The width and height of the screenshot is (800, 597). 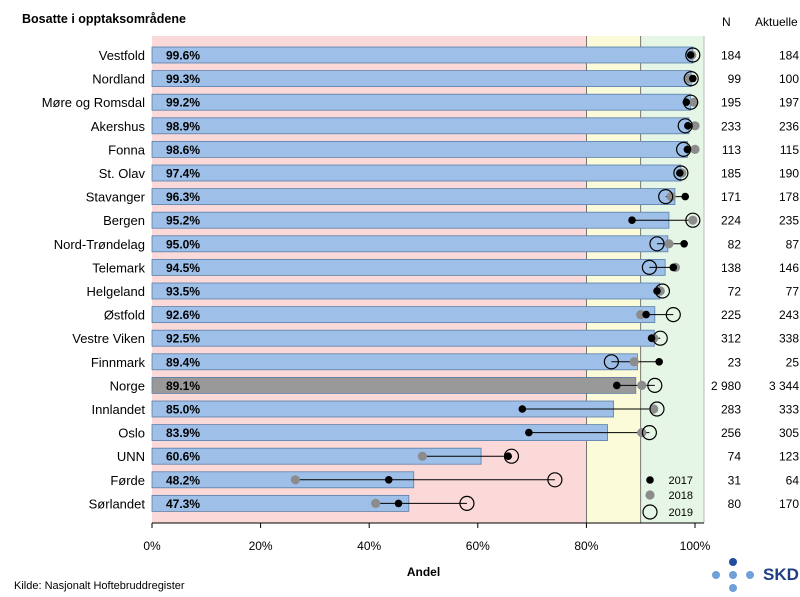 I want to click on row-label: UNN, so click(x=131, y=456).